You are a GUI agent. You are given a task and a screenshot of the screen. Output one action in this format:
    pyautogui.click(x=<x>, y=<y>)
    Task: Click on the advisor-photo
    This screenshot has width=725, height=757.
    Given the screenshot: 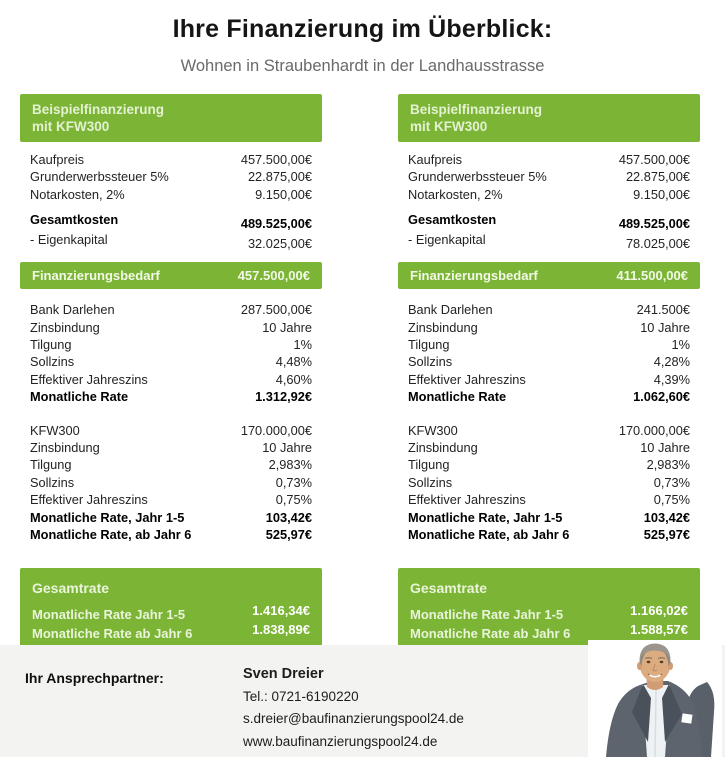 What is the action you would take?
    pyautogui.click(x=655, y=698)
    